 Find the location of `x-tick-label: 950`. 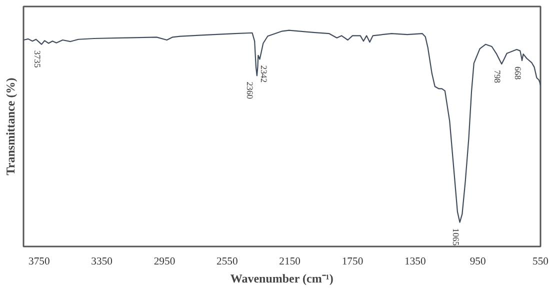

x-tick-label: 950 is located at coordinates (478, 262).